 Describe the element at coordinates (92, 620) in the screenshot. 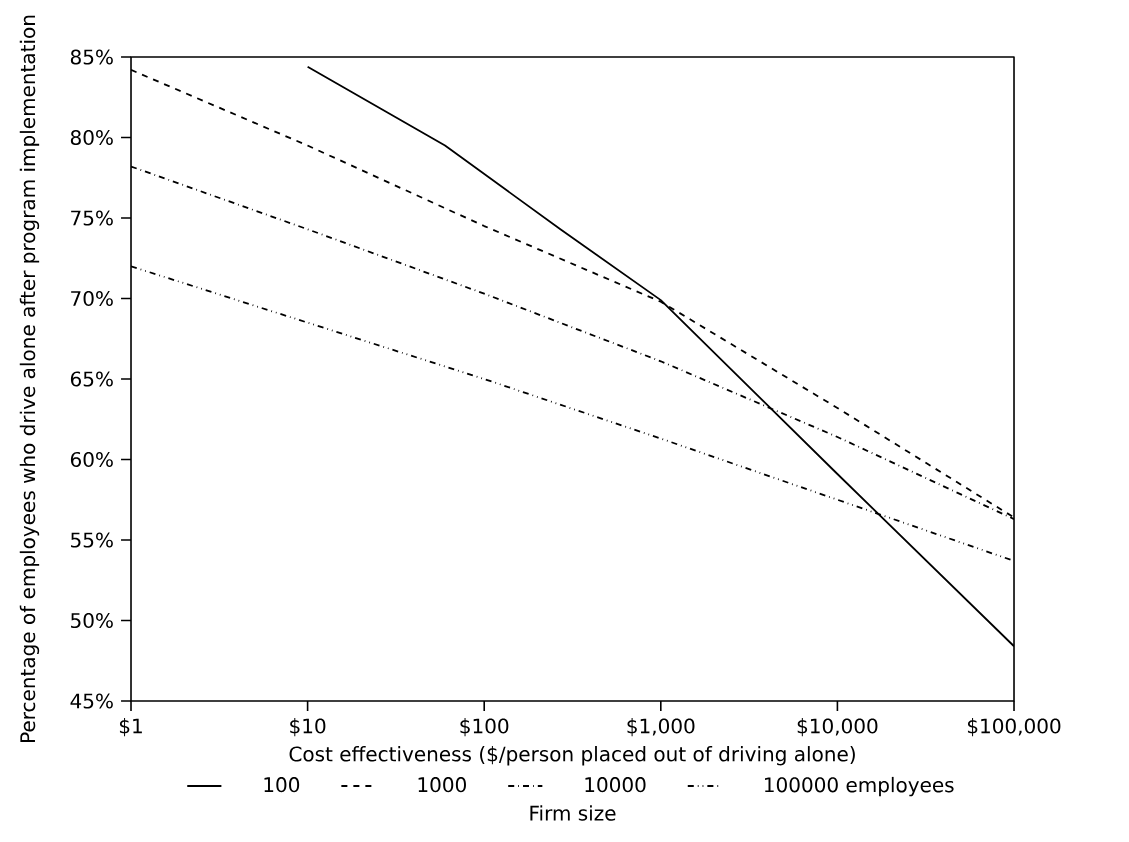

I see `y-tick-label: 50%` at that location.